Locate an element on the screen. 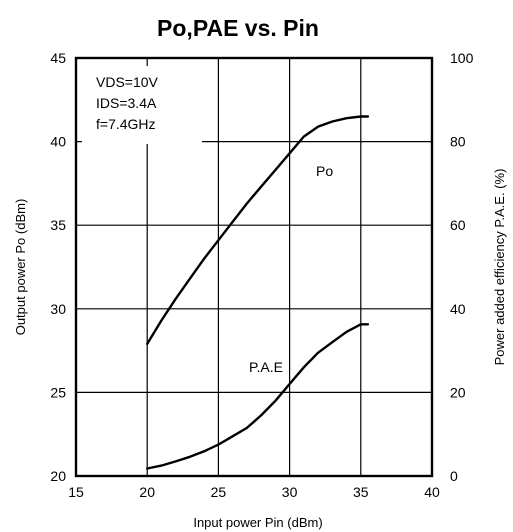  annotation-box: VDS=10V IDS=3.4A f=7.4GHz is located at coordinates (142, 105).